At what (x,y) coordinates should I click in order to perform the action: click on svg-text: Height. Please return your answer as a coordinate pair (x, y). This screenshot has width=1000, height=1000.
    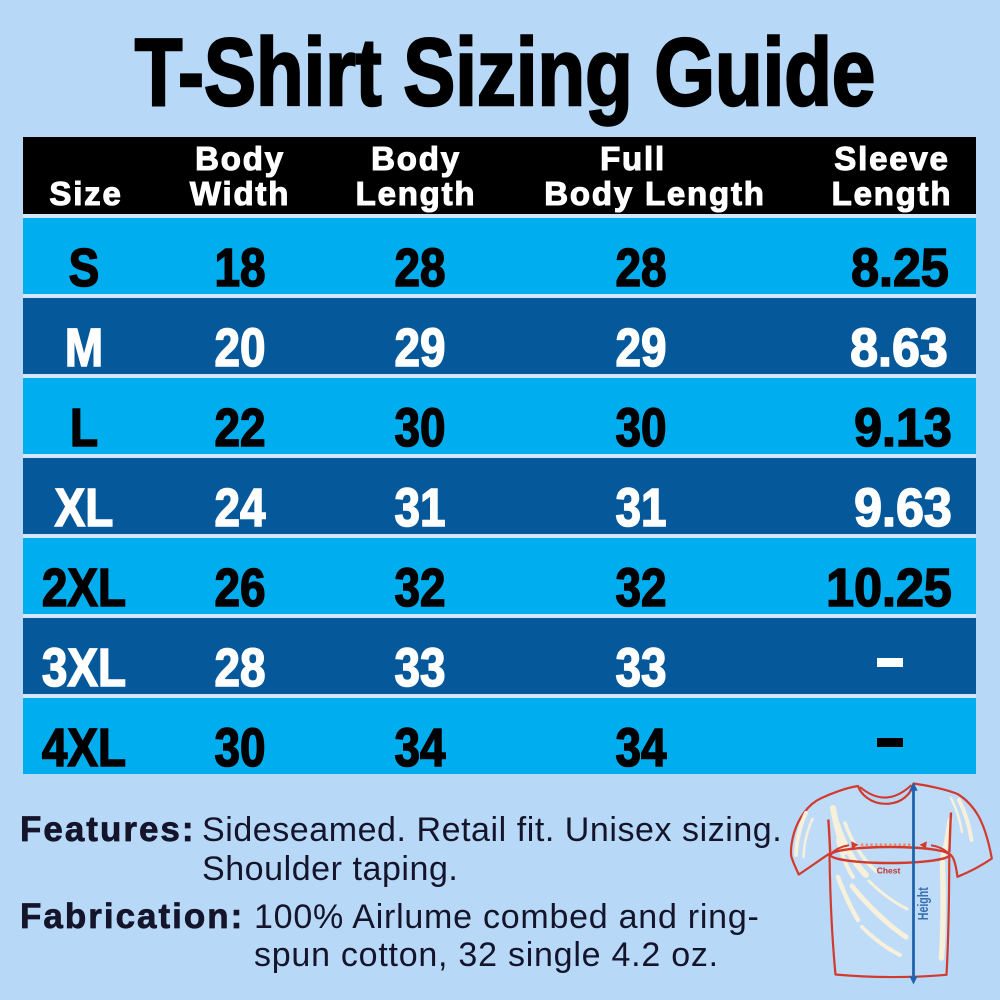
    Looking at the image, I should click on (924, 903).